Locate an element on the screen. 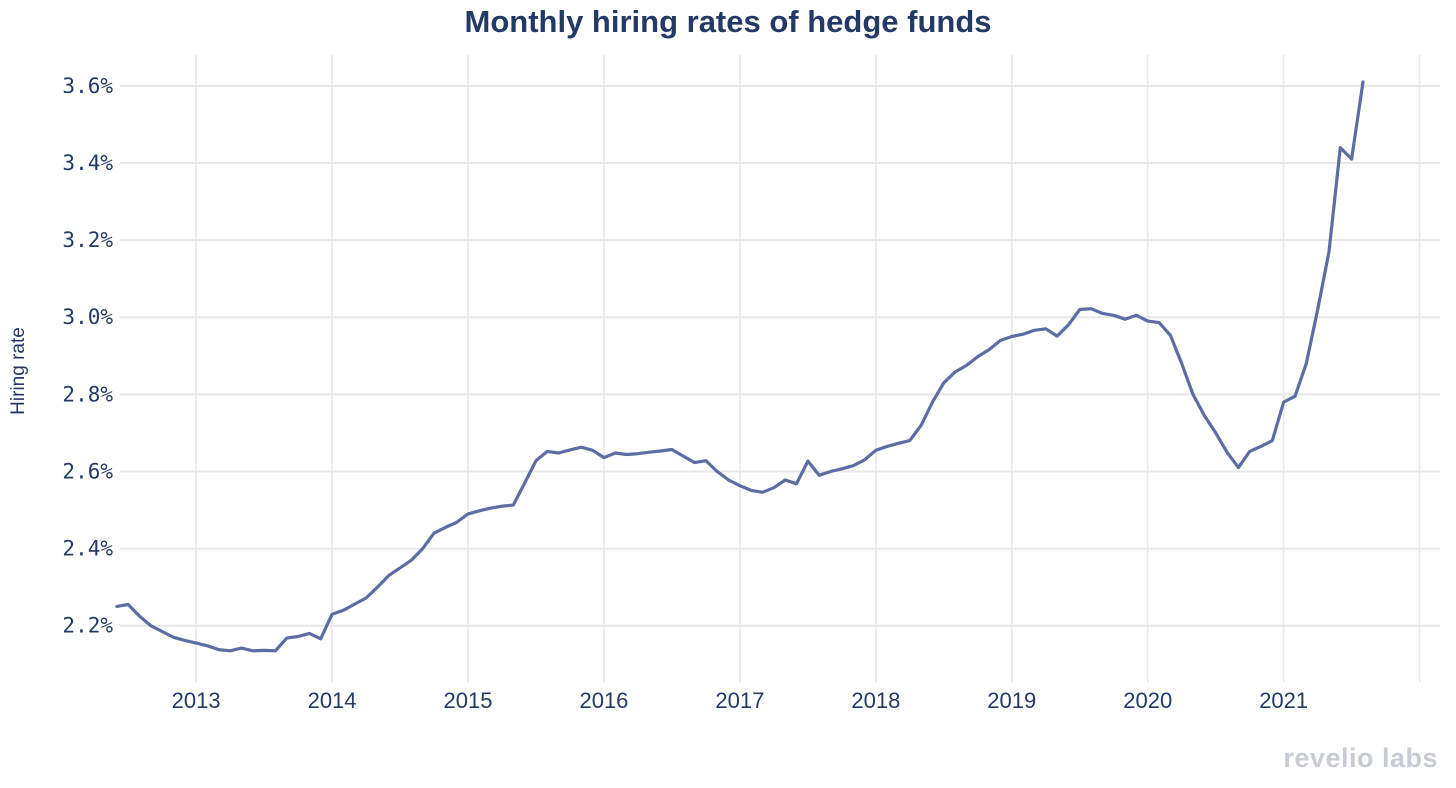 This screenshot has width=1456, height=788. y-tick-label: 3.4% is located at coordinates (87, 163).